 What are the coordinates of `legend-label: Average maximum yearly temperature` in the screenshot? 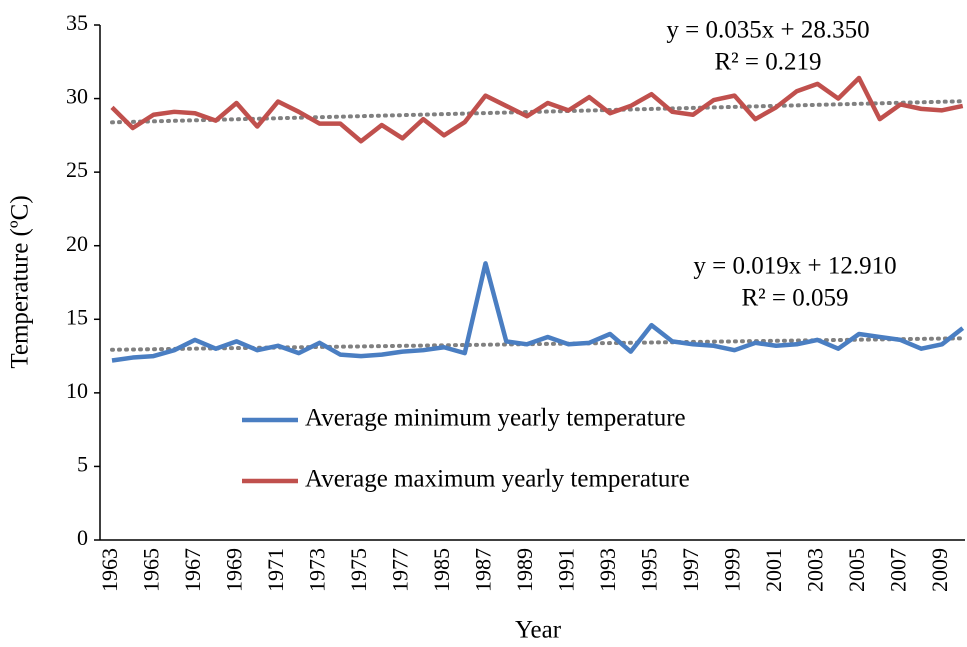 It's located at (497, 479).